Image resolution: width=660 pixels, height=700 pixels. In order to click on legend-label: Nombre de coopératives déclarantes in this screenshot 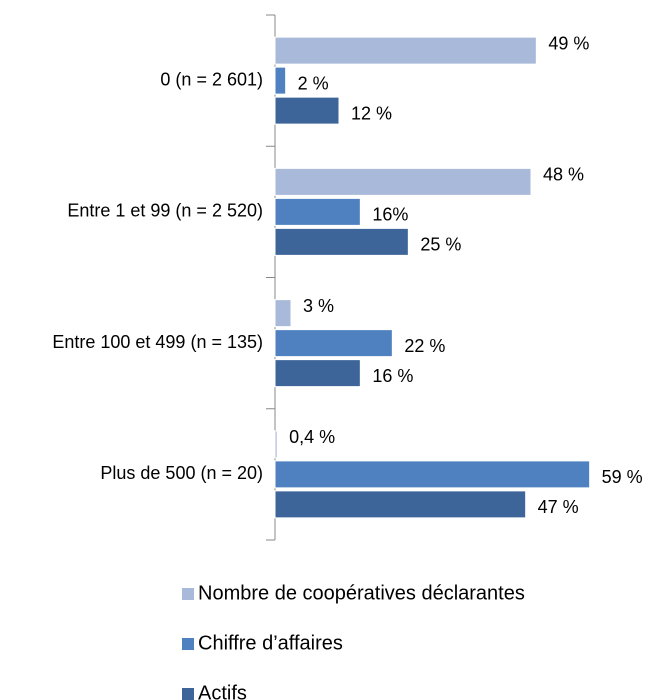, I will do `click(361, 593)`.